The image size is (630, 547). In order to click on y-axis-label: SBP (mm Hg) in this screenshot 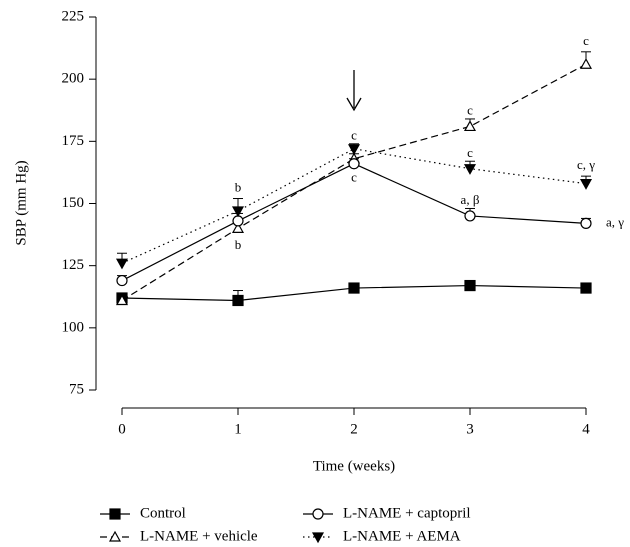, I will do `click(21, 202)`.